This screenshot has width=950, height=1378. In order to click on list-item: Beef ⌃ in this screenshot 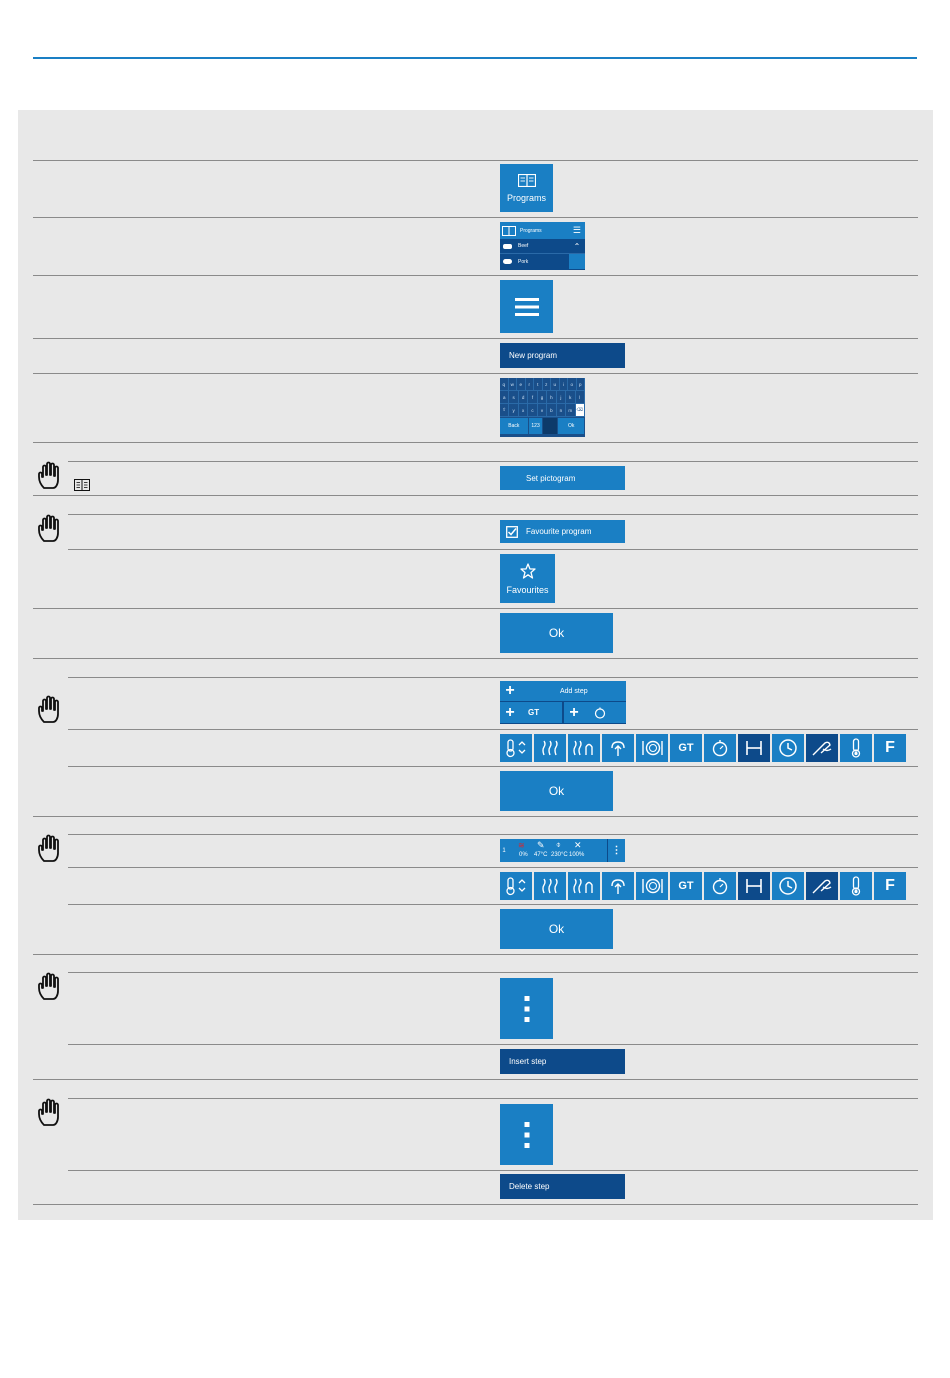, I will do `click(542, 246)`.